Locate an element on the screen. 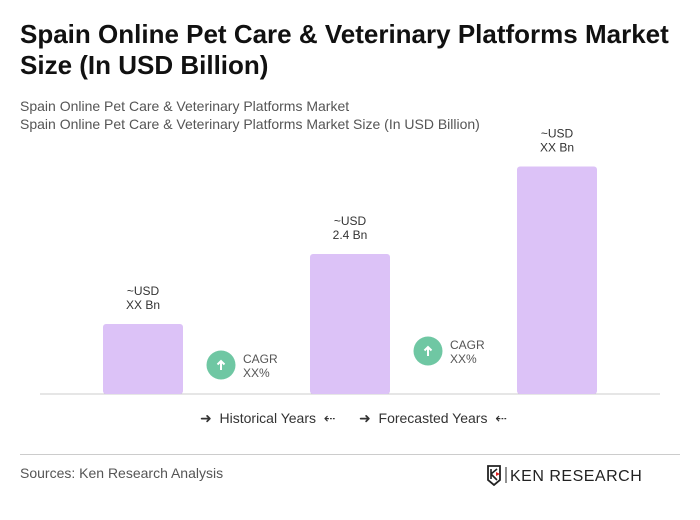 This screenshot has width=700, height=520. data-label: 2.4 Bn is located at coordinates (350, 235).